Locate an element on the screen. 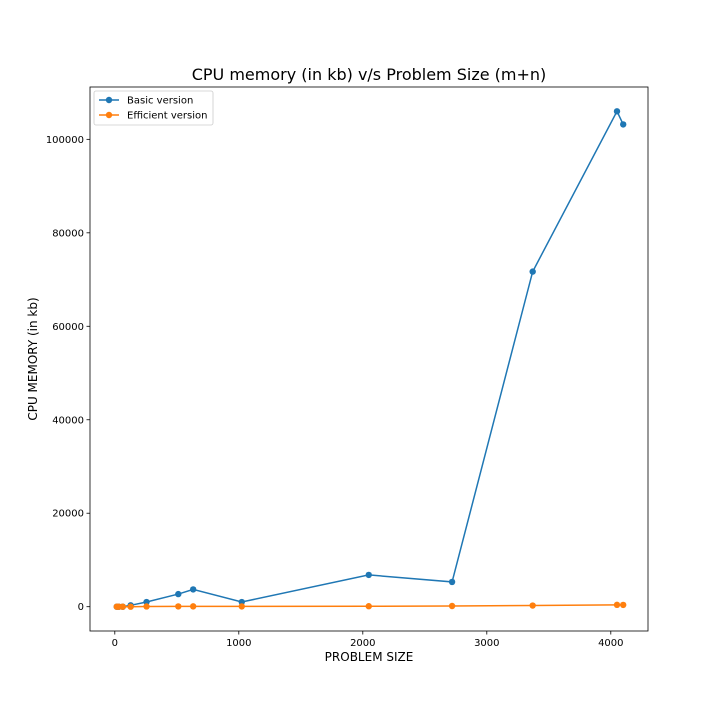 This screenshot has height=720, width=720. legend-box is located at coordinates (153, 108).